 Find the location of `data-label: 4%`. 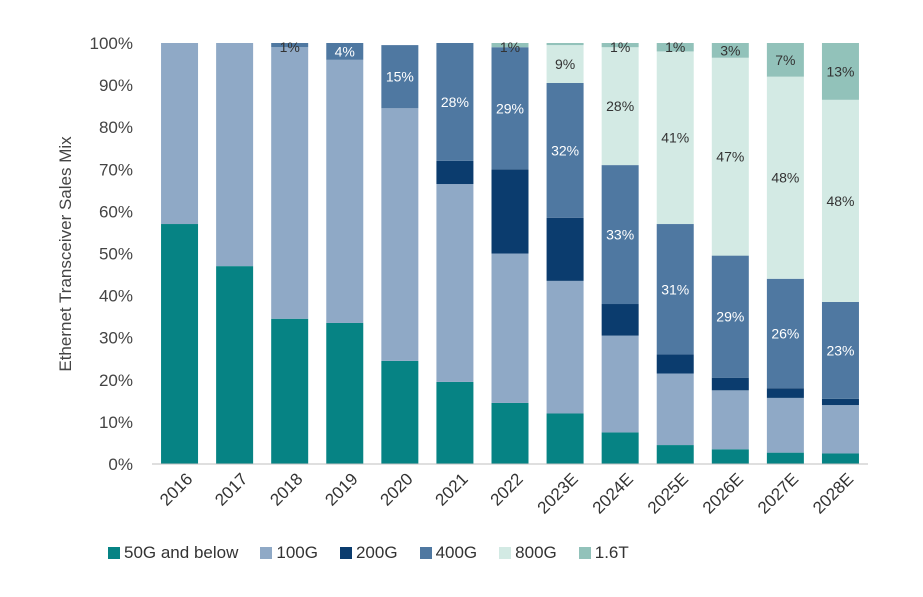

data-label: 4% is located at coordinates (345, 51).